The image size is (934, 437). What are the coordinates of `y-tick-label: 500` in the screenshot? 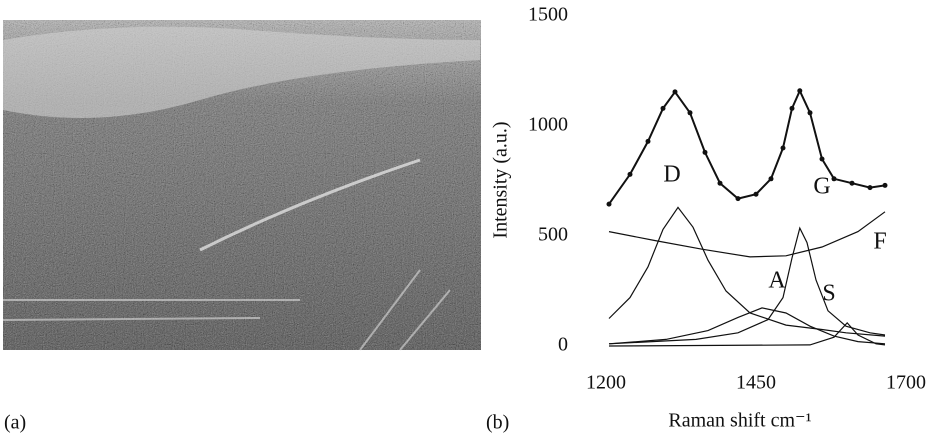 It's located at (553, 235).